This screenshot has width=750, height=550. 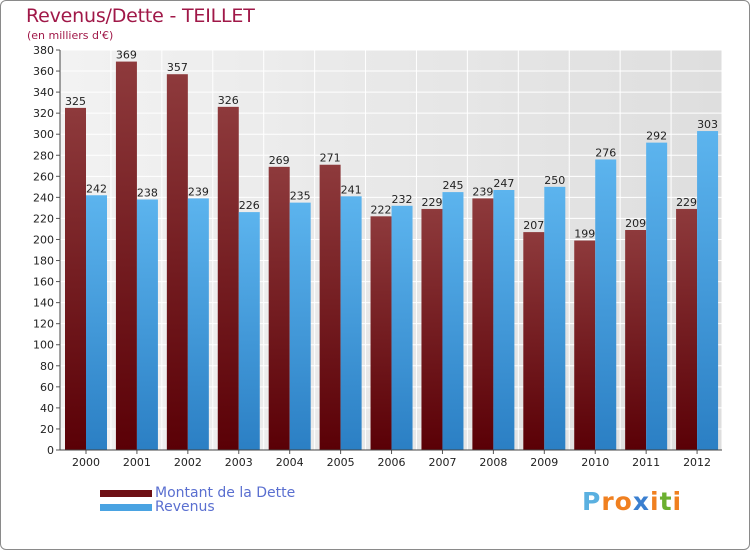 What do you see at coordinates (641, 501) in the screenshot?
I see `logo-letter: x` at bounding box center [641, 501].